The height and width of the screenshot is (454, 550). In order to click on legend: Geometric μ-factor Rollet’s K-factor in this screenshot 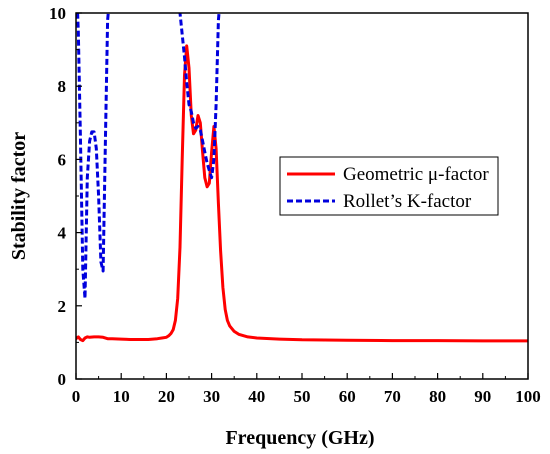, I will do `click(389, 186)`.